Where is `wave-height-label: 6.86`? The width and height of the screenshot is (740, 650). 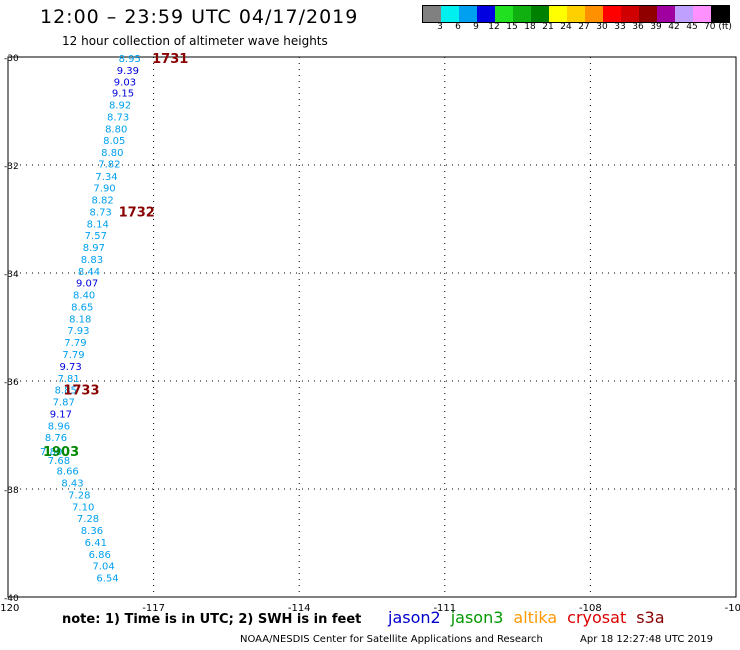 wave-height-label: 6.86 is located at coordinates (100, 555).